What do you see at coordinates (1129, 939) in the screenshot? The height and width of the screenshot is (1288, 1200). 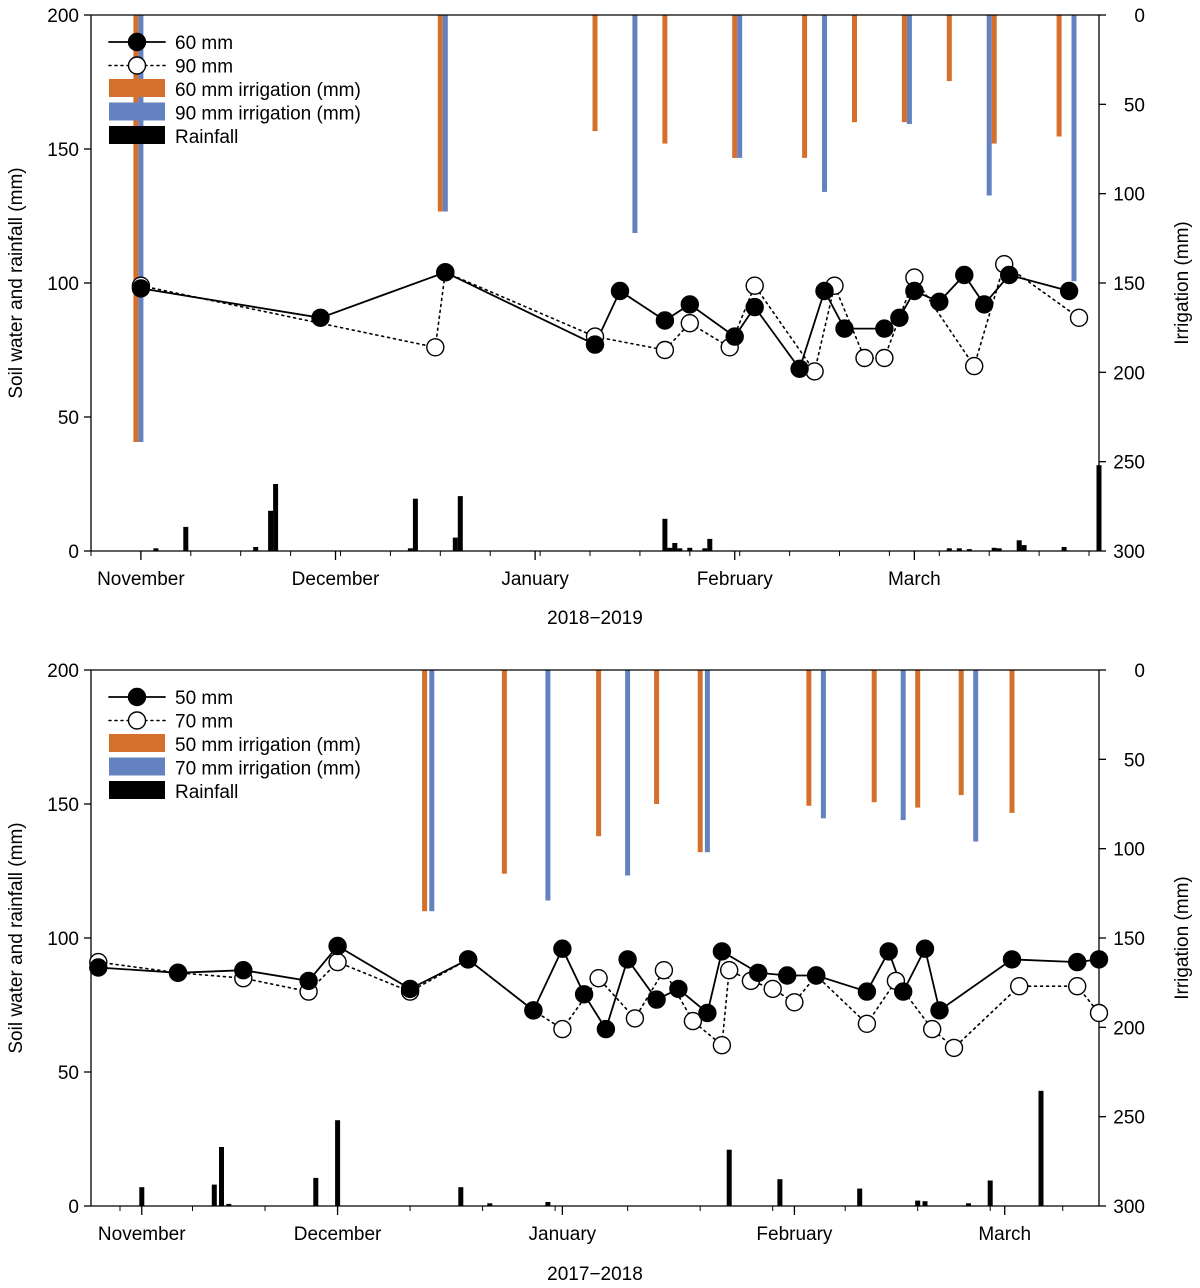 I see `y2-tick-label: 150` at bounding box center [1129, 939].